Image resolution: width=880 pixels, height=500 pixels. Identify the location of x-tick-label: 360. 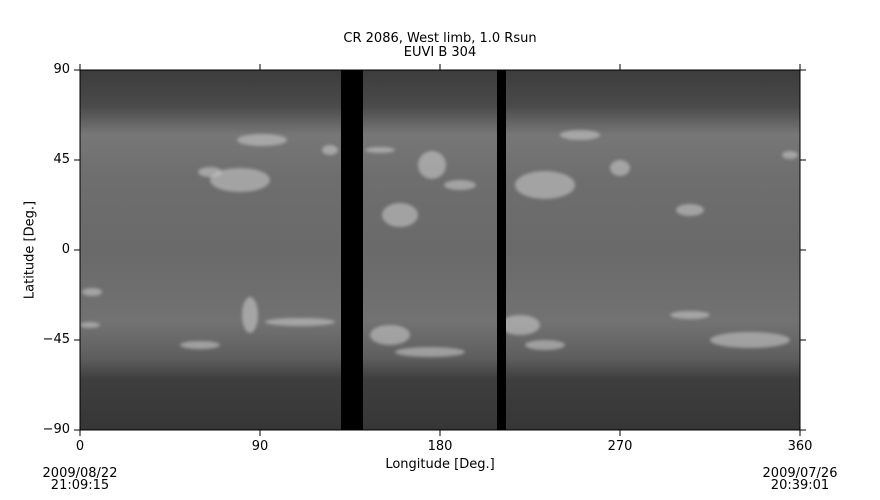
(800, 446).